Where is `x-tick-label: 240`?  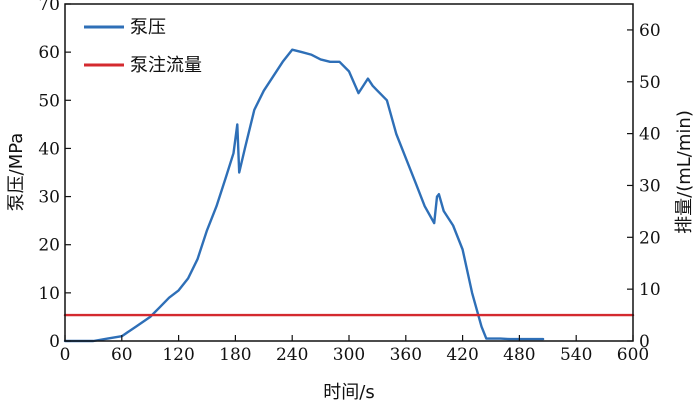
x-tick-label: 240 is located at coordinates (292, 355).